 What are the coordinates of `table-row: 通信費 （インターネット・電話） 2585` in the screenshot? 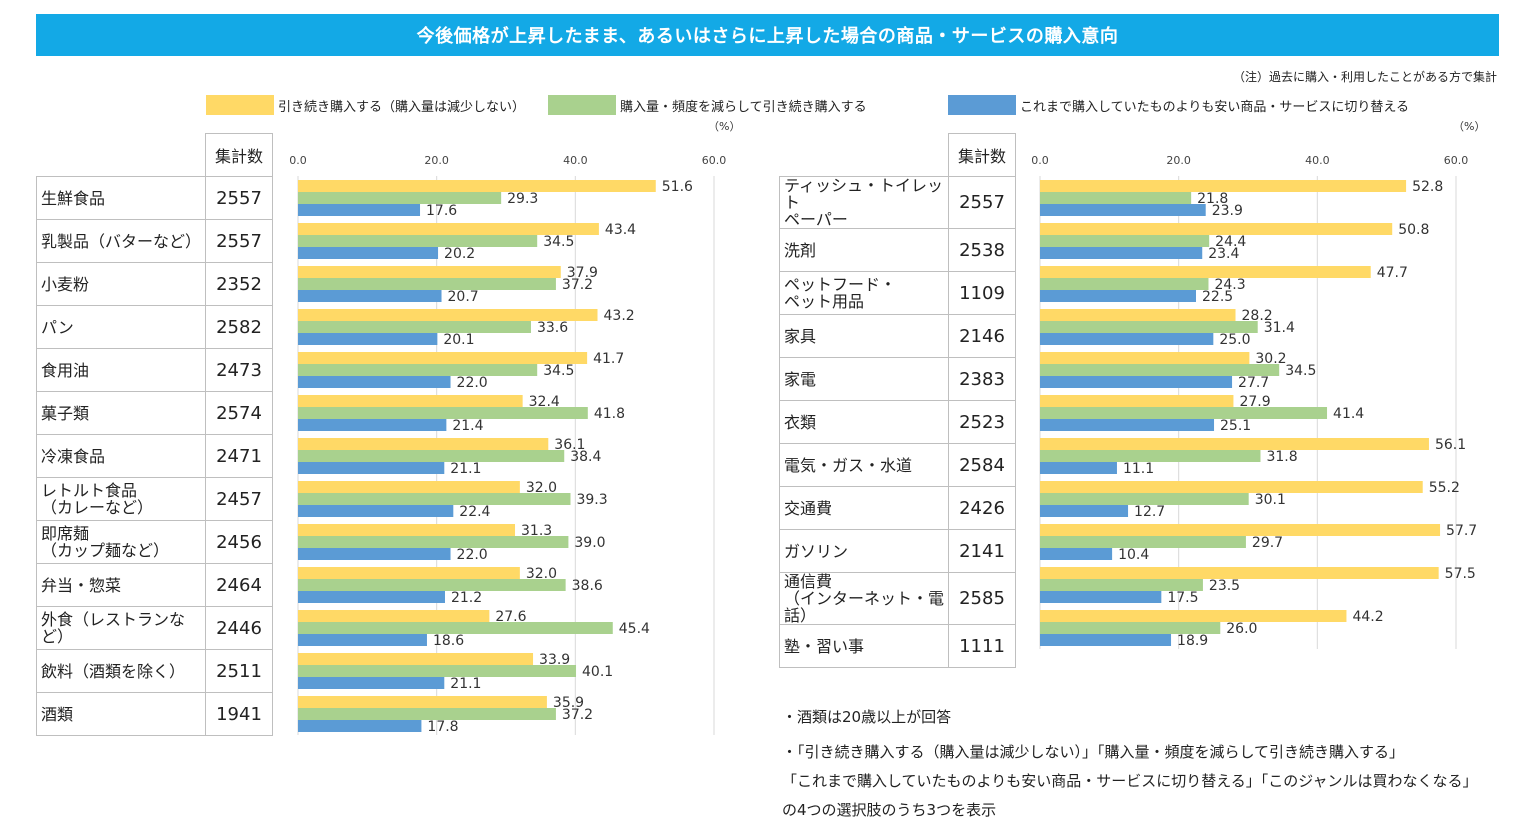 It's located at (897, 598).